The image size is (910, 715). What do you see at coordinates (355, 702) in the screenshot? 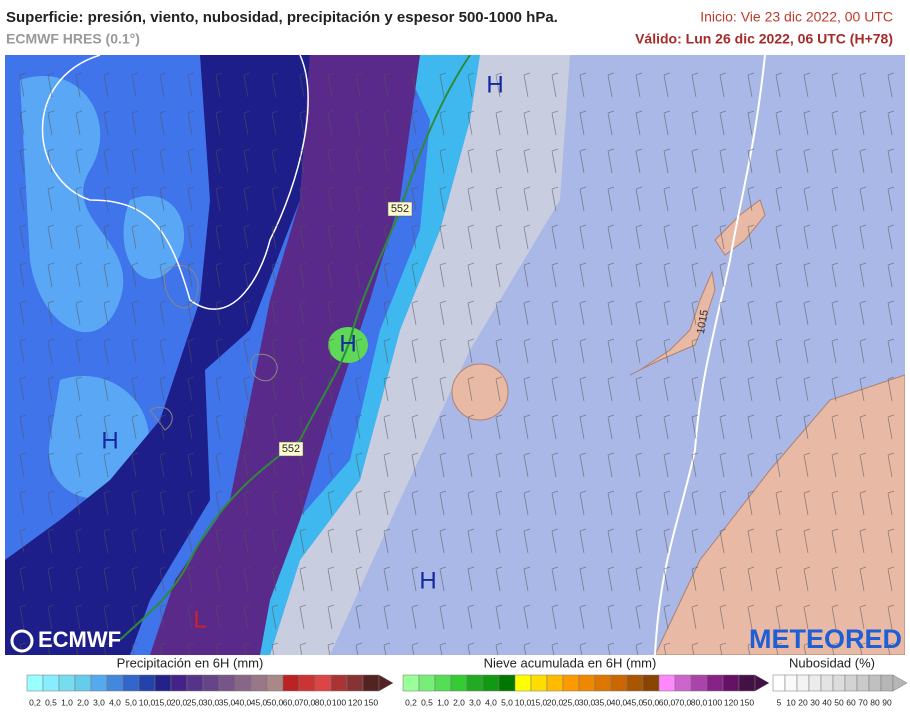
I see `legend-label: 120` at bounding box center [355, 702].